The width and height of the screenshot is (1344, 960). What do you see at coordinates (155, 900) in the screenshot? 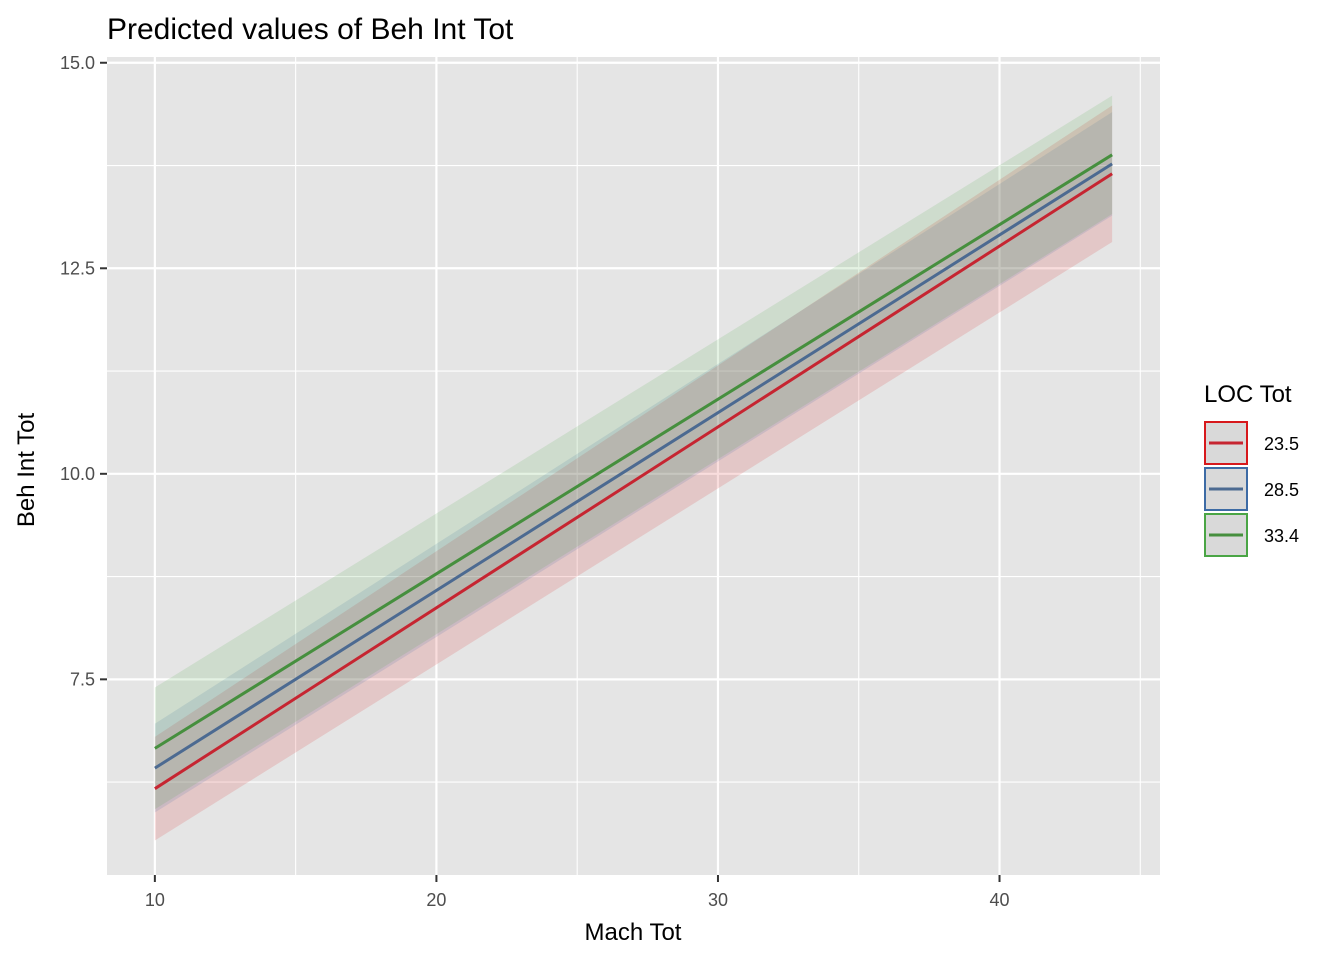
I see `x-tick-label: 10` at bounding box center [155, 900].